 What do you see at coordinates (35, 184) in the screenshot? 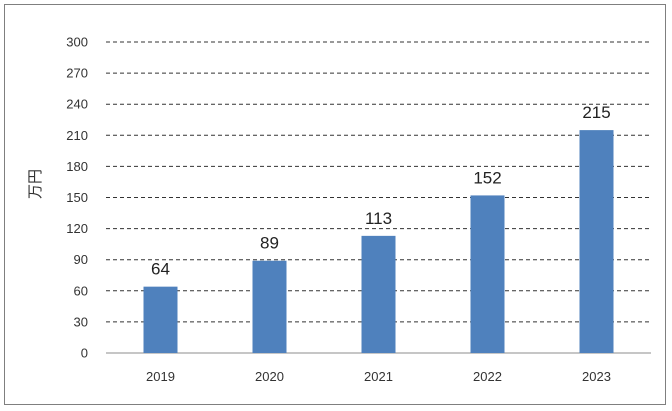
I see `y-axis-label: 万円` at bounding box center [35, 184].